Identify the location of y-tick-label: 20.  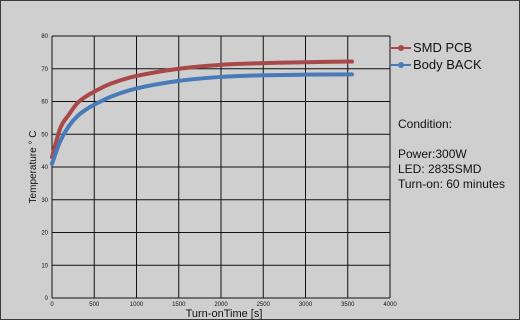
(44, 234).